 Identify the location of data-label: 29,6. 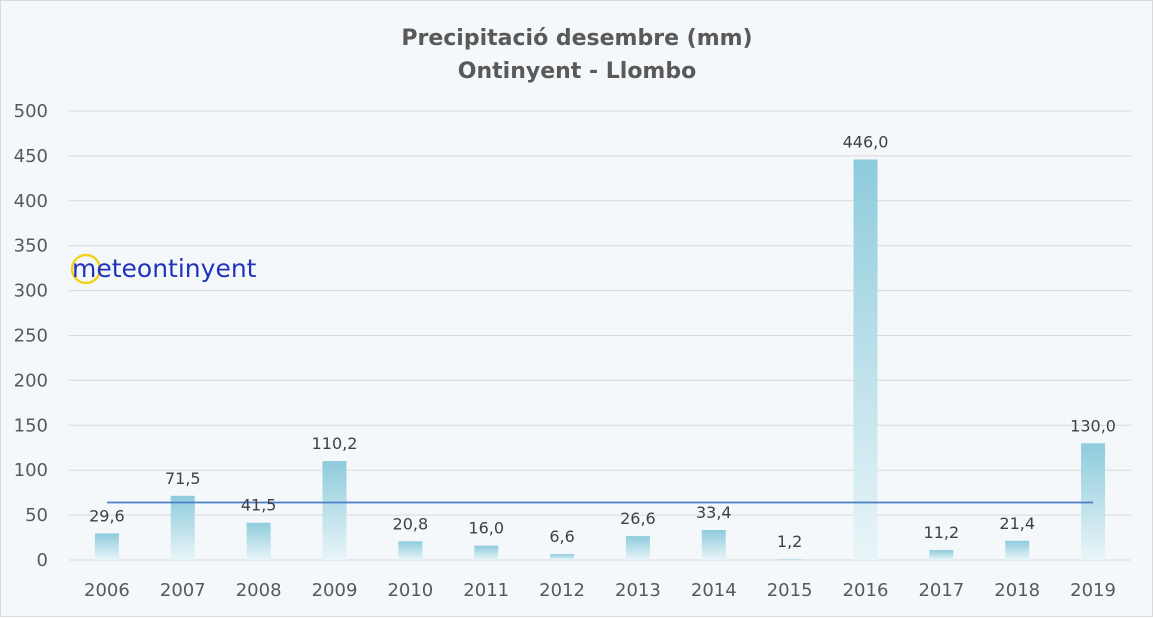
(107, 515).